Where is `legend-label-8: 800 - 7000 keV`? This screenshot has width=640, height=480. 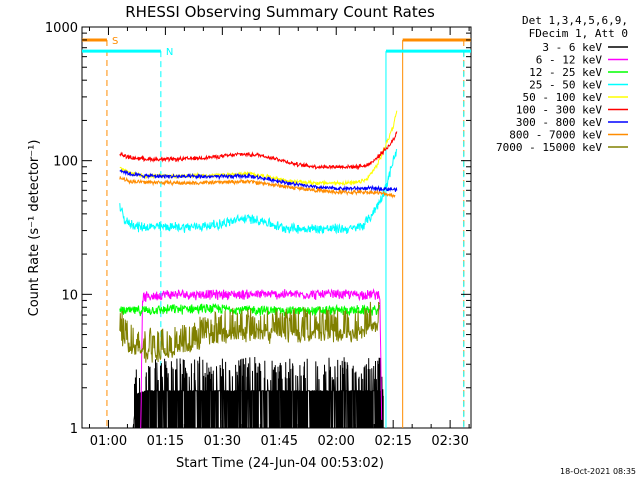 legend-label-8: 800 - 7000 keV is located at coordinates (555, 135).